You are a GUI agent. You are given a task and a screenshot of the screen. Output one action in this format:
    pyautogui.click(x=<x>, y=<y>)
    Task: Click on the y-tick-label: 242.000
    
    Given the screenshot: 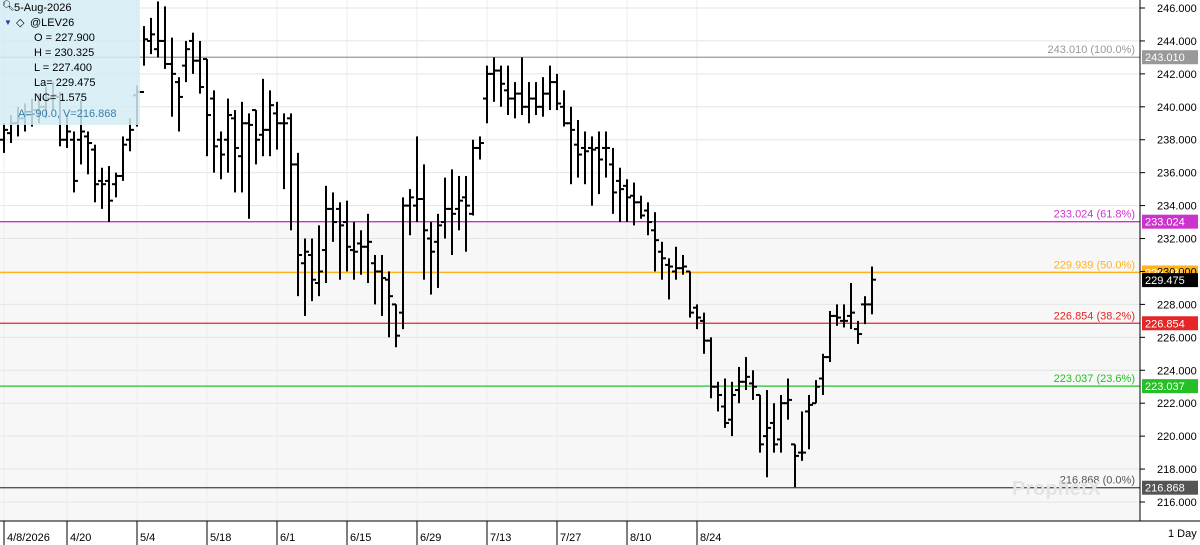 What is the action you would take?
    pyautogui.click(x=1177, y=75)
    